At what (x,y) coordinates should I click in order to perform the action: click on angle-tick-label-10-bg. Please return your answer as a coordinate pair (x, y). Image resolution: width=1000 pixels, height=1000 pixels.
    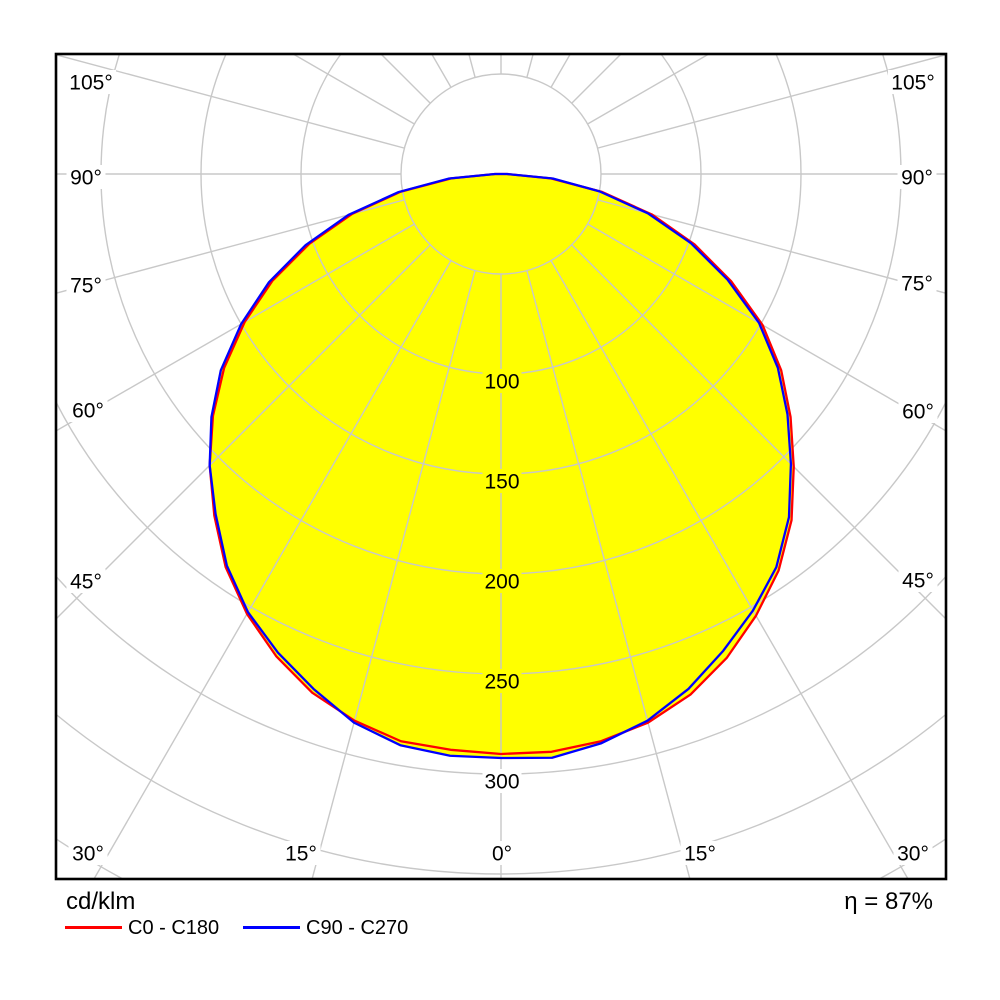
    Looking at the image, I should click on (918, 580).